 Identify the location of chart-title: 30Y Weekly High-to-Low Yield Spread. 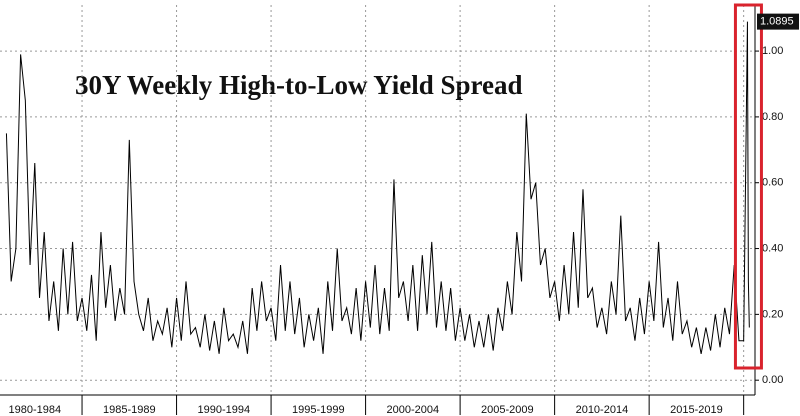
(299, 85).